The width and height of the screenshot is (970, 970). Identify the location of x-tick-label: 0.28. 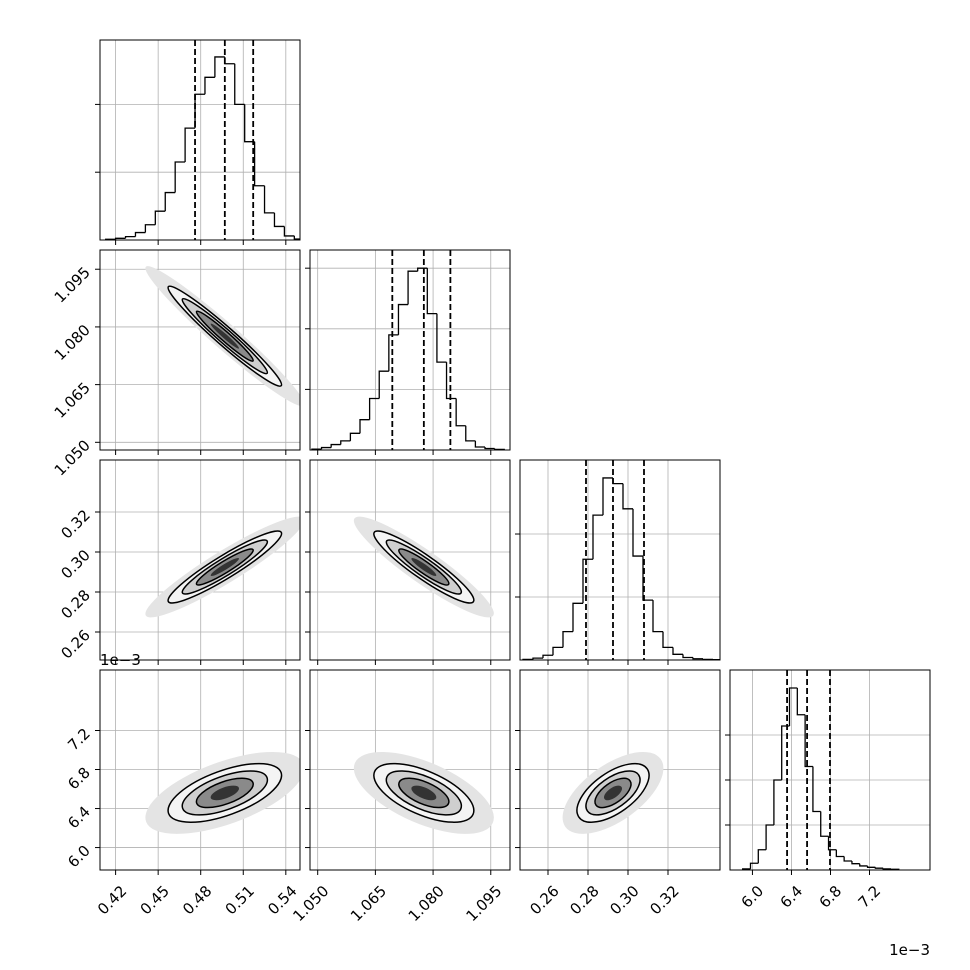
(584, 900).